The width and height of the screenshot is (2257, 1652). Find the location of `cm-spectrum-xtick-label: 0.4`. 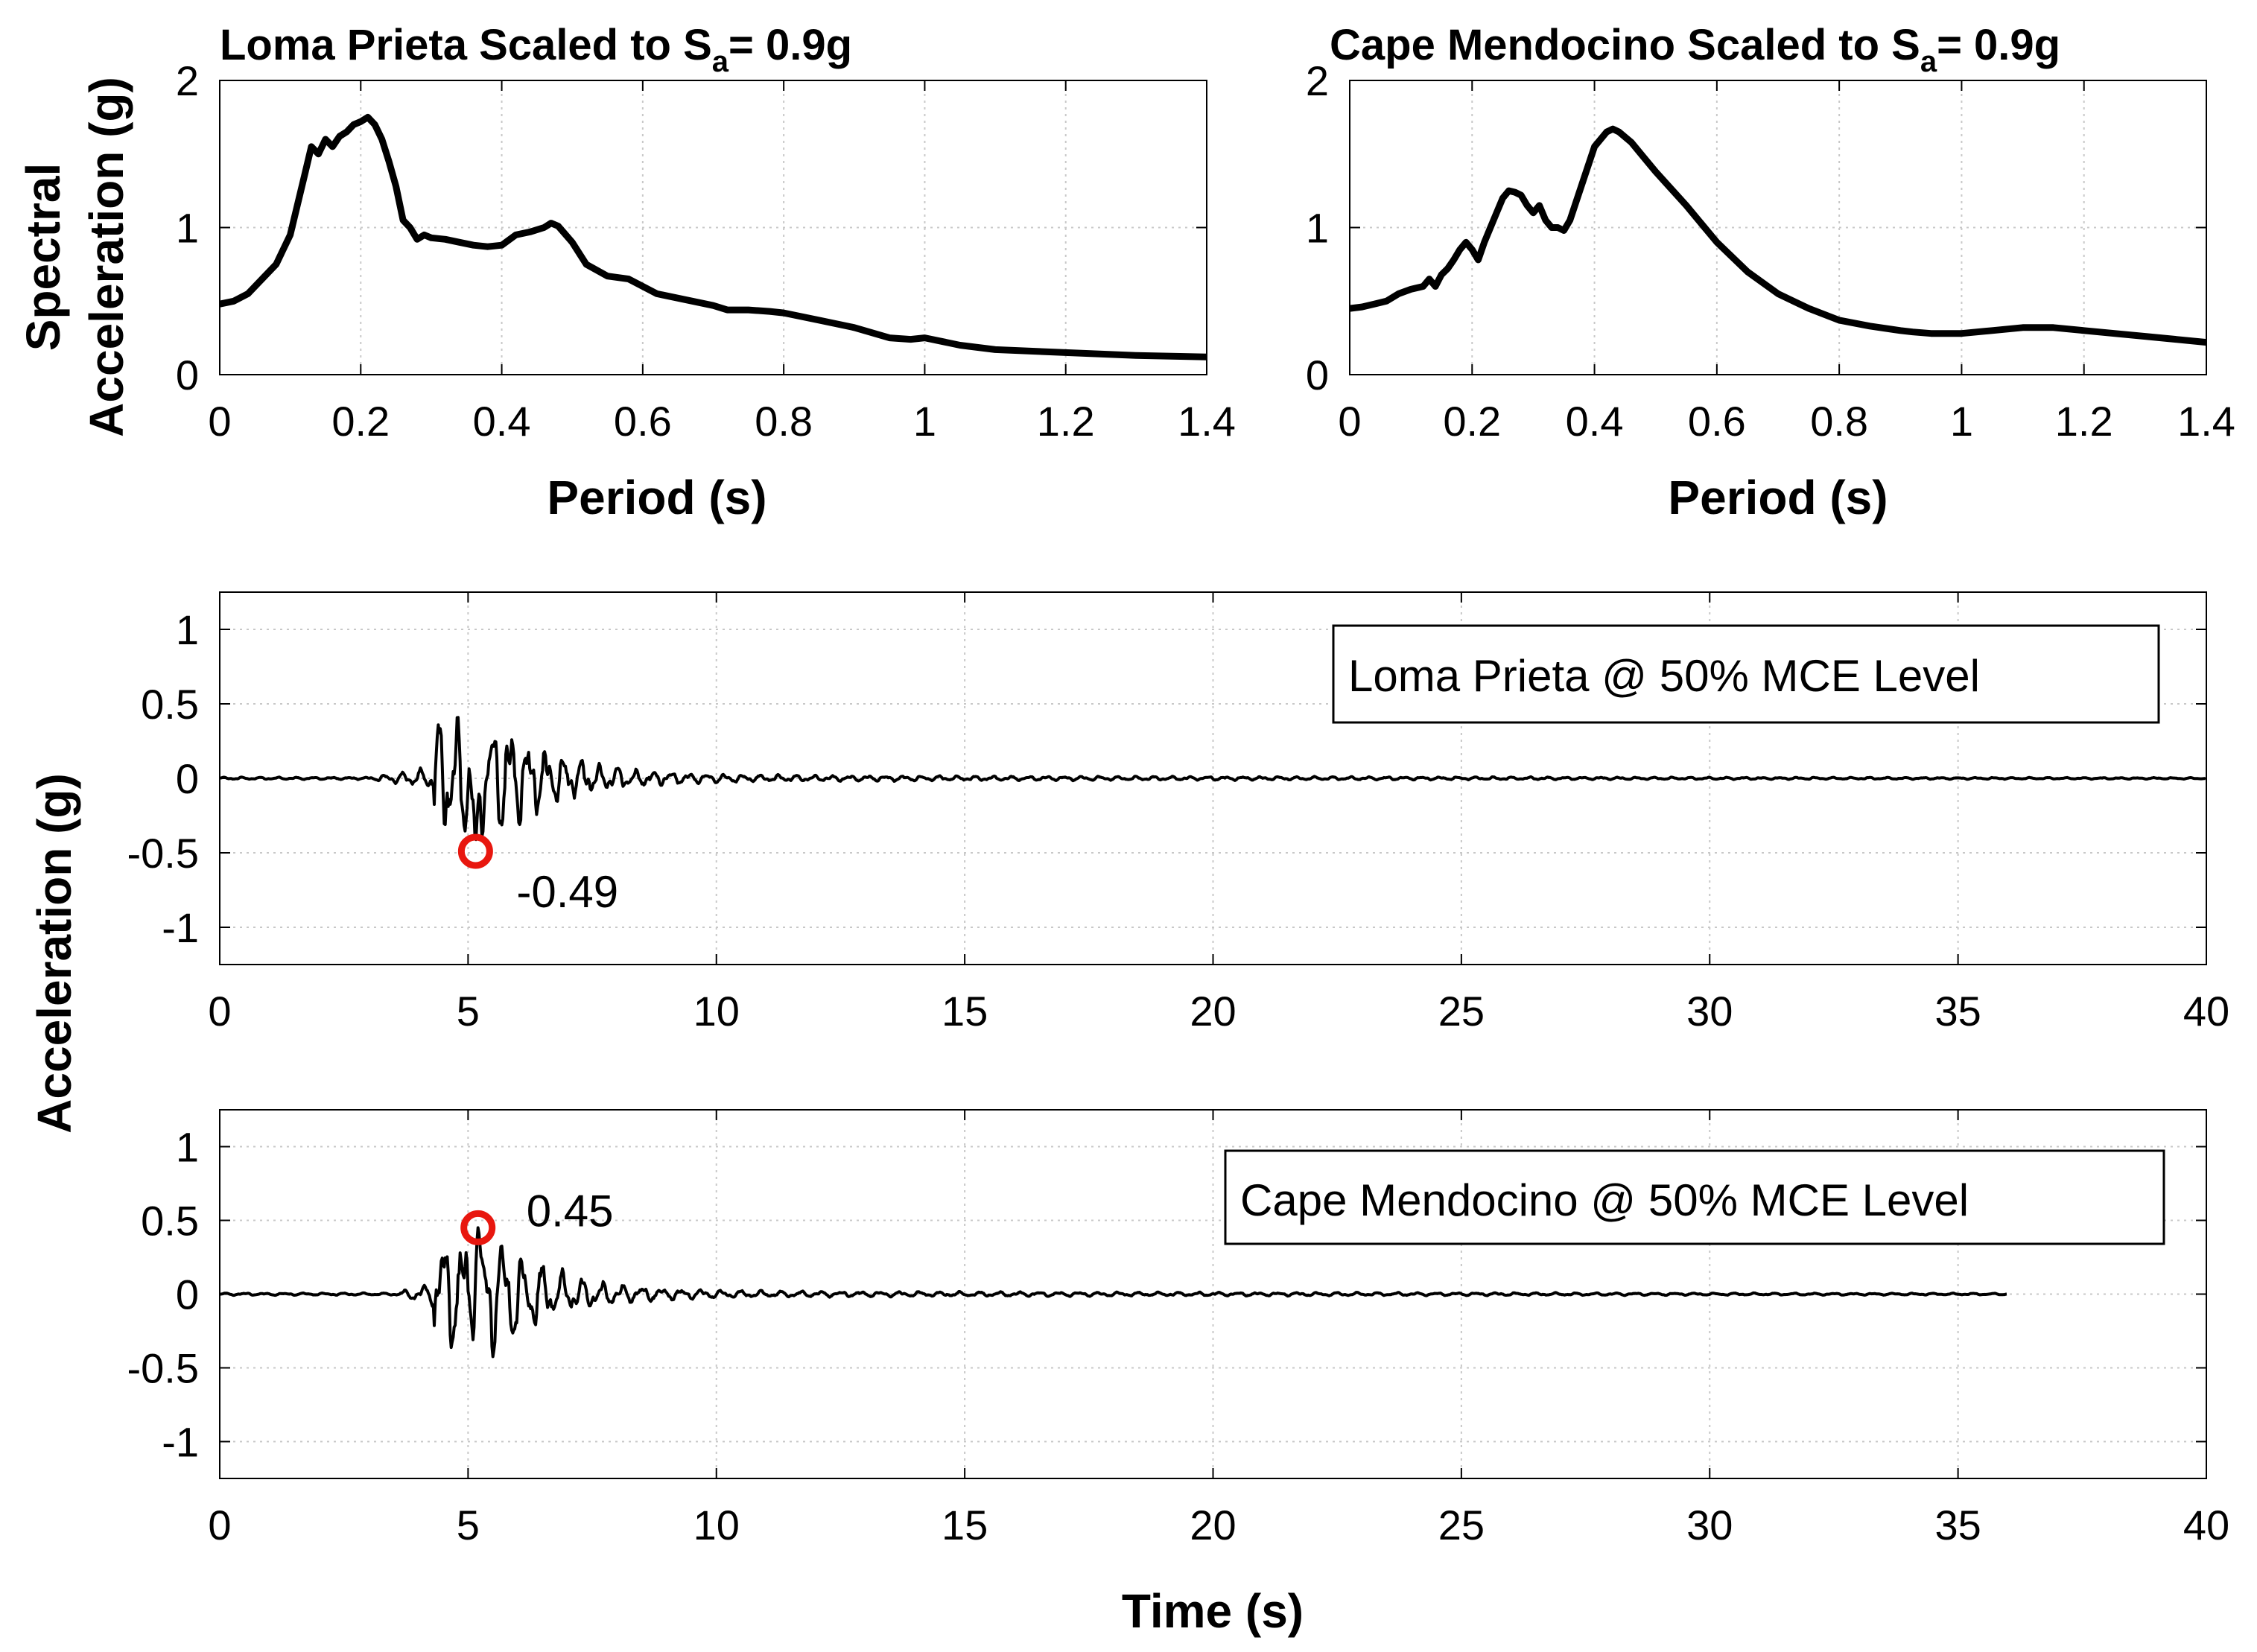

cm-spectrum-xtick-label: 0.4 is located at coordinates (1595, 421).